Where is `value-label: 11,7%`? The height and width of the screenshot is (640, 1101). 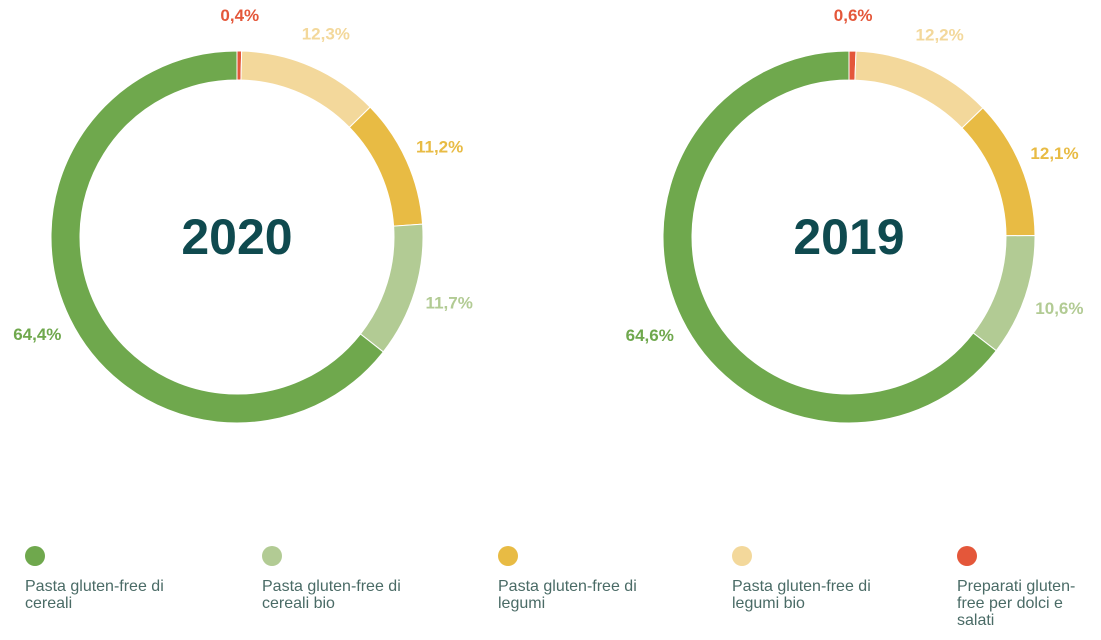 value-label: 11,7% is located at coordinates (449, 302).